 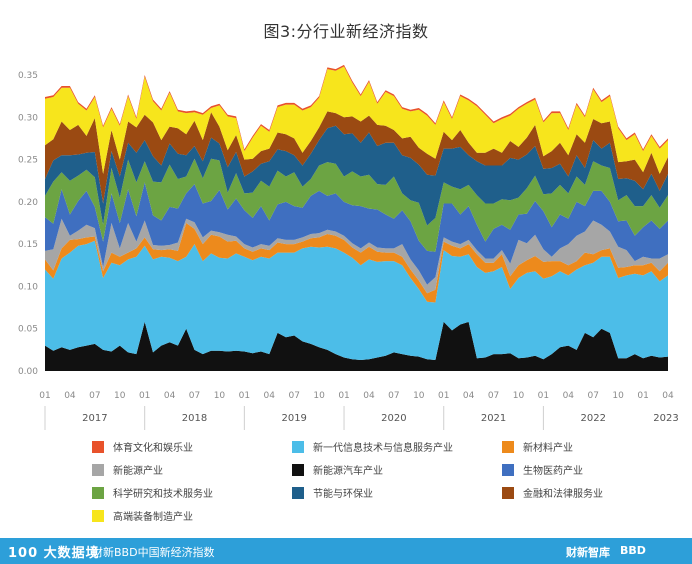 I want to click on footer-brand-bbd: BBD, so click(x=633, y=550).